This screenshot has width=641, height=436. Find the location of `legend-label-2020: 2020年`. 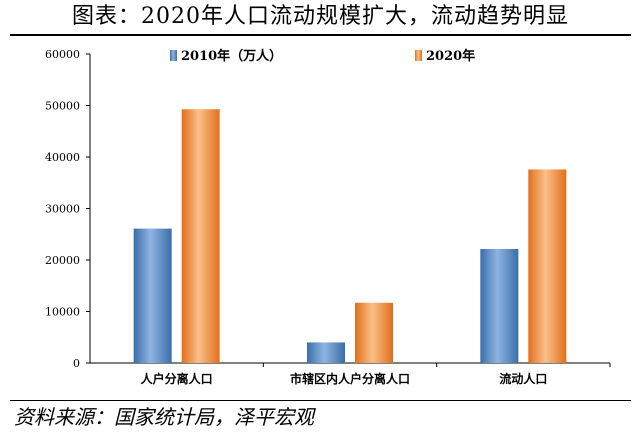

legend-label-2020: 2020年 is located at coordinates (450, 56).